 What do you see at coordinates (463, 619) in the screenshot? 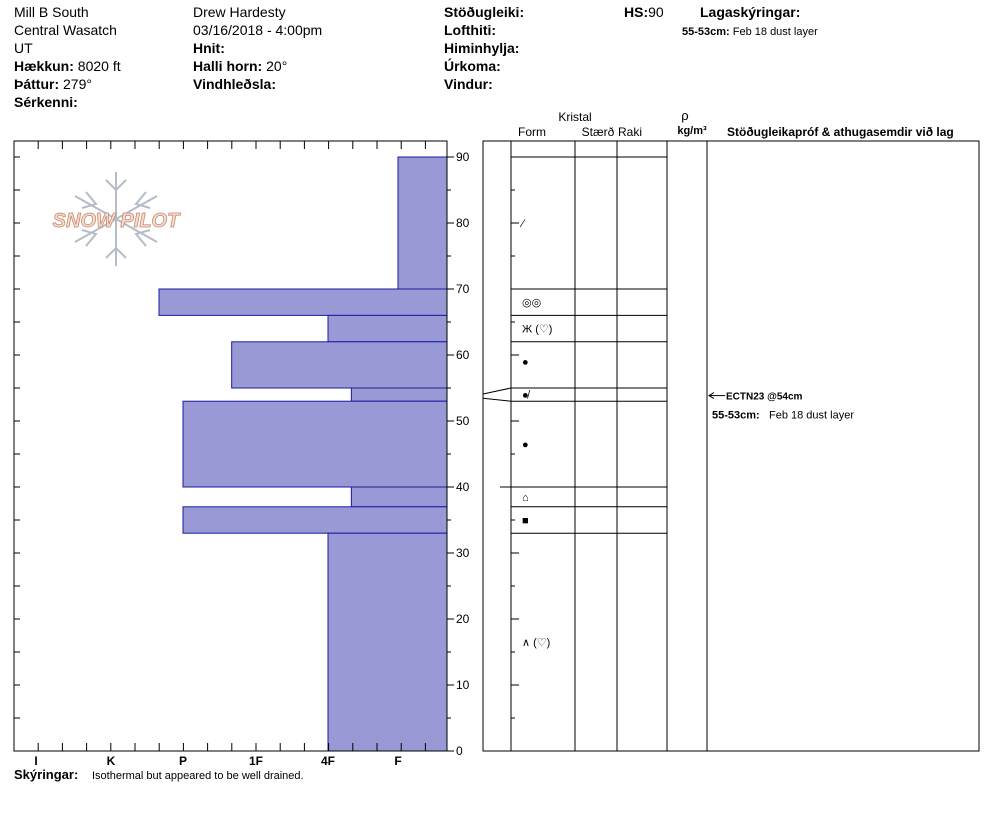
I see `depth-tick-label: 20` at bounding box center [463, 619].